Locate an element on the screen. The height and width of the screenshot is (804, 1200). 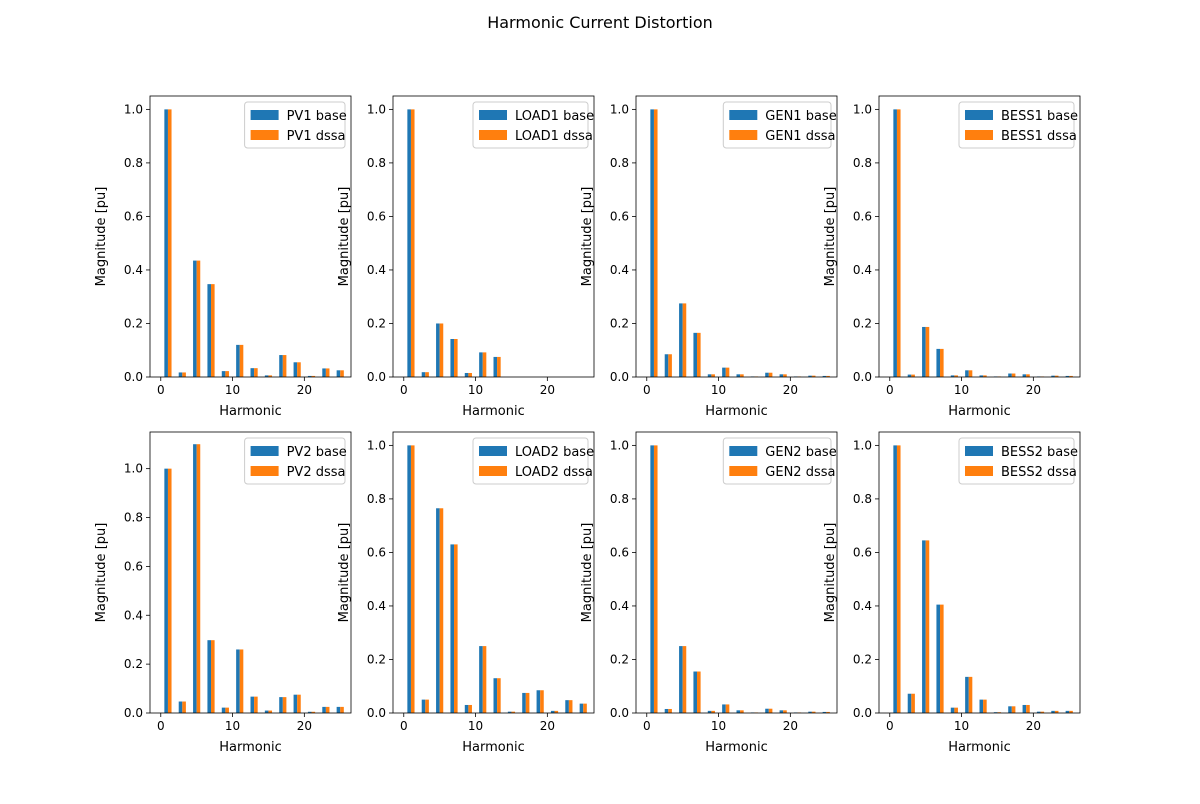
x-axis-label: Harmonic is located at coordinates (736, 747).